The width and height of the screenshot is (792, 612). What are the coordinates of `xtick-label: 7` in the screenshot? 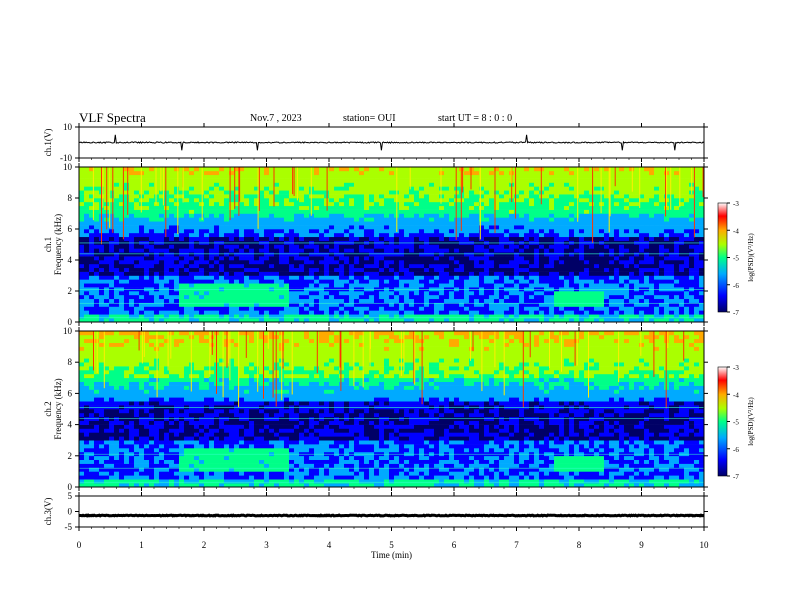 It's located at (516, 545).